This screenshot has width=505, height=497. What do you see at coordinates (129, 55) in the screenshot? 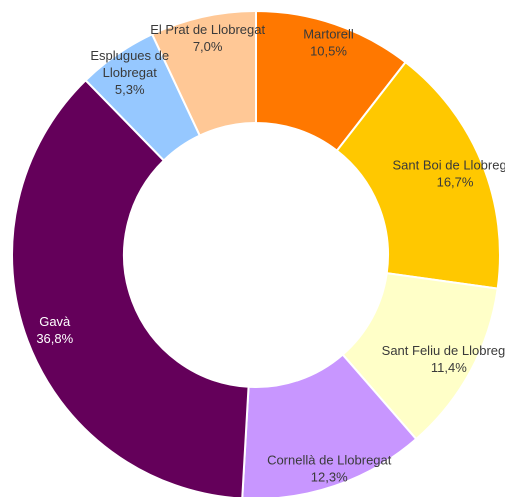
I see `slice-category-label: Esplugues de` at bounding box center [129, 55].